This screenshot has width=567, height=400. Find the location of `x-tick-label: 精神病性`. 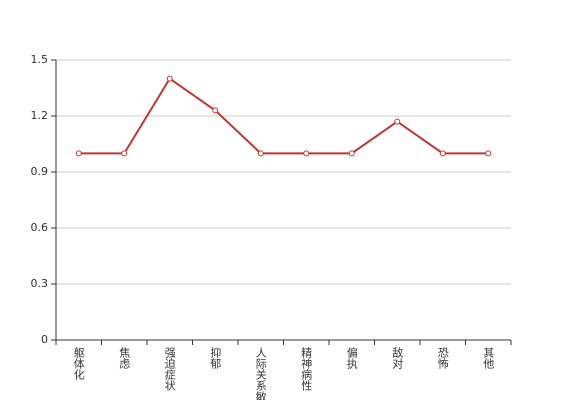

x-tick-label: 精神病性 is located at coordinates (306, 369).